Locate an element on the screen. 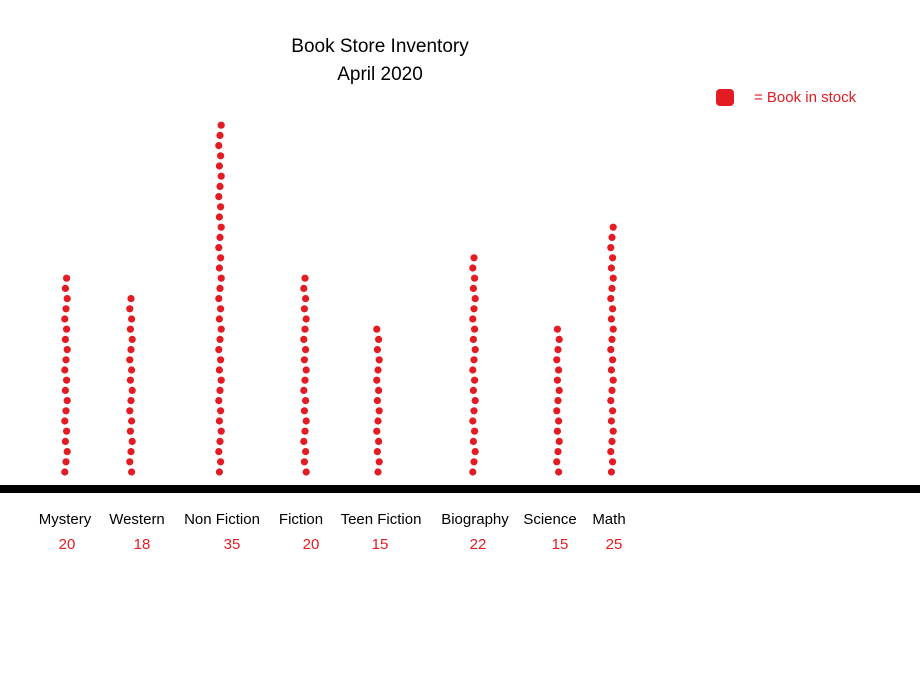 The height and width of the screenshot is (699, 920). legend-dot-icon is located at coordinates (725, 97).